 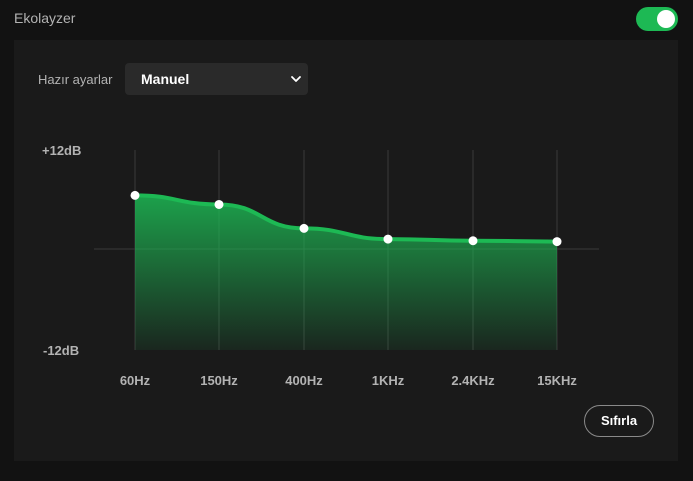 What do you see at coordinates (296, 79) in the screenshot?
I see `chevron-down-icon` at bounding box center [296, 79].